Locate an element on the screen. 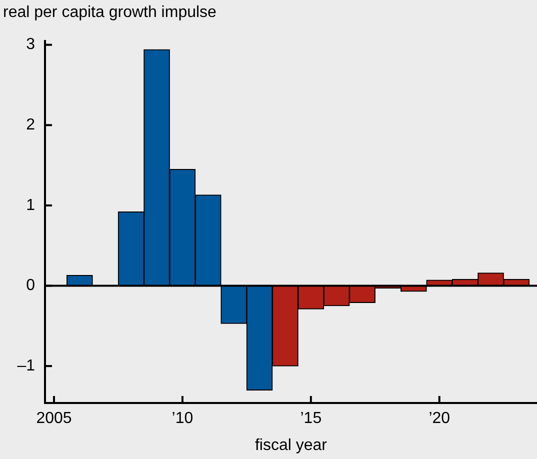 This screenshot has width=537, height=459. x-tick-label: ’15 is located at coordinates (311, 419).